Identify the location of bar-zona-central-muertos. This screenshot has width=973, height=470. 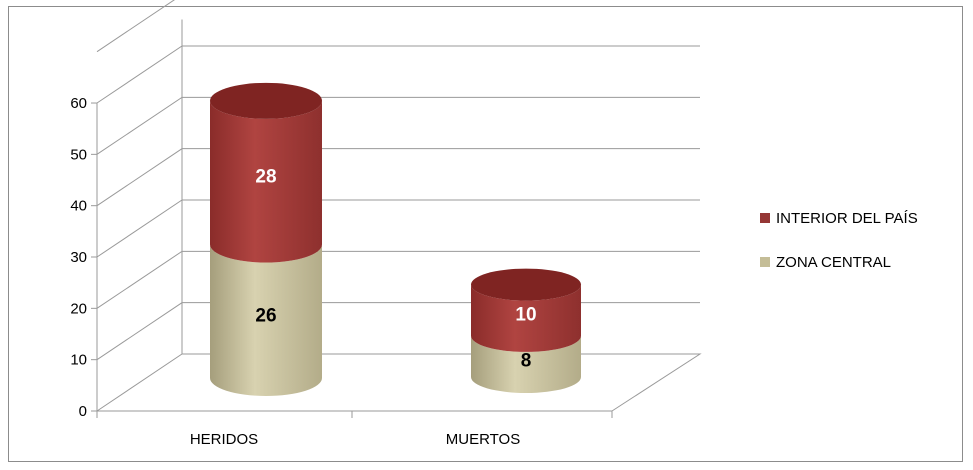
(526, 364).